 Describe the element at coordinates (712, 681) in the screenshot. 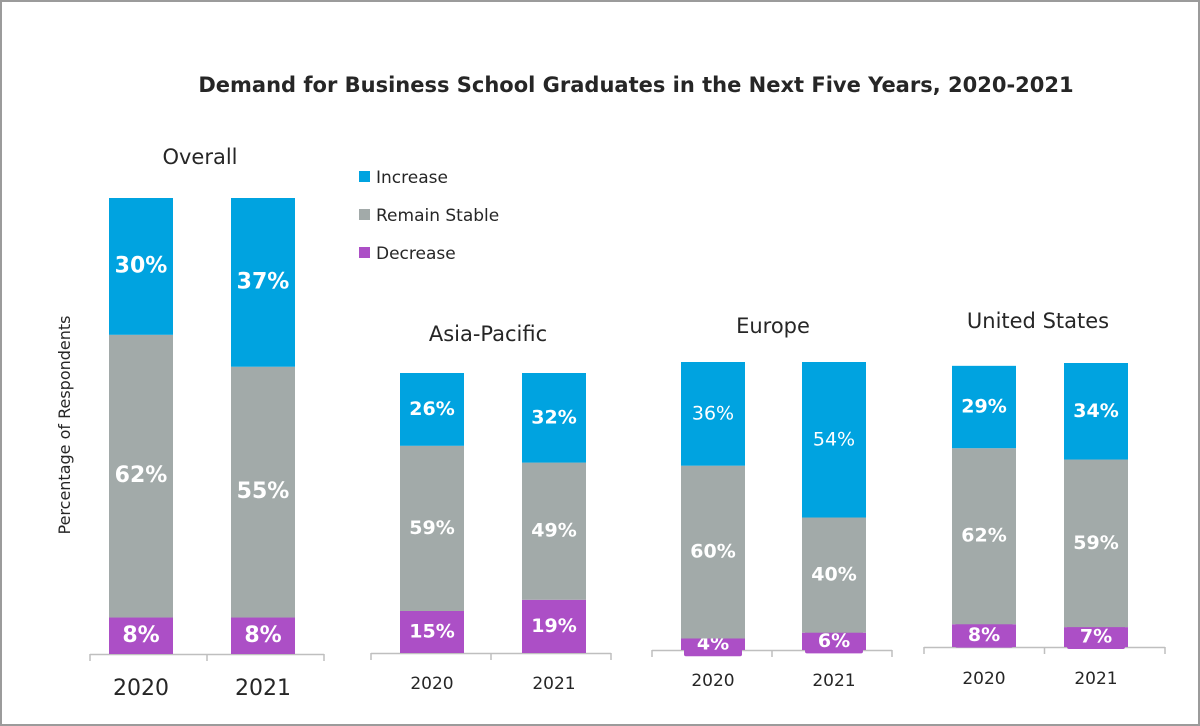

I see `x-tick-label-europe-2020: 2020` at that location.